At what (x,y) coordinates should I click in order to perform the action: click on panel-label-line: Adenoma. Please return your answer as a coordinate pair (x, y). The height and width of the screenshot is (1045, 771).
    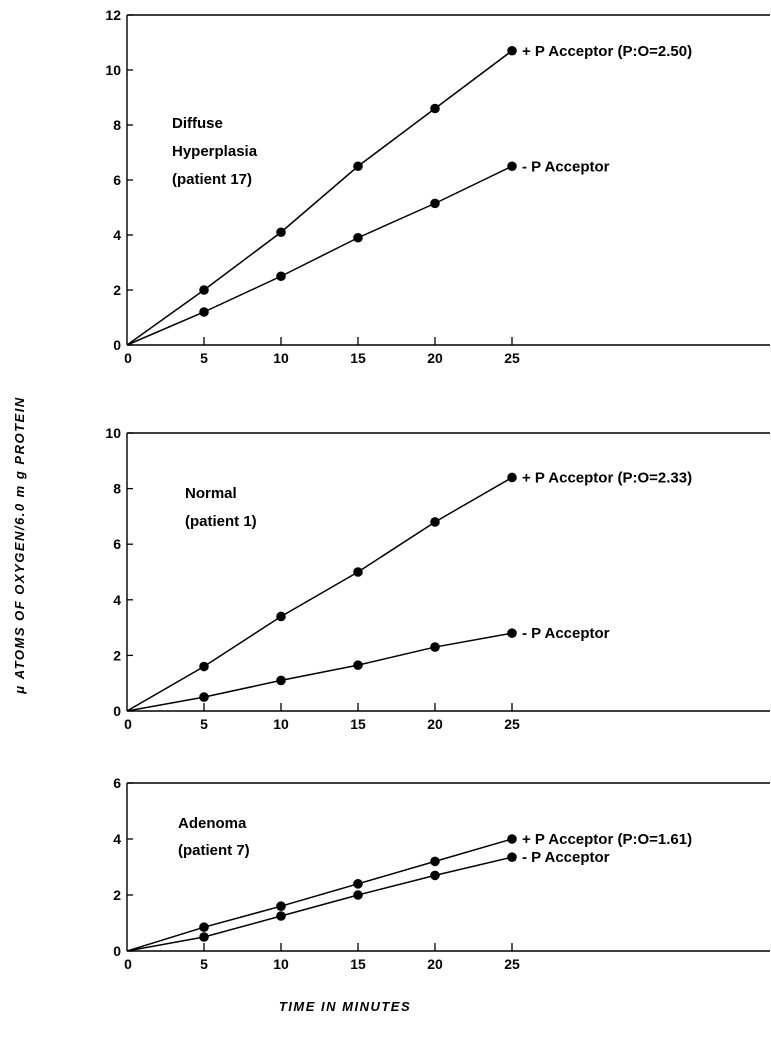
    Looking at the image, I should click on (212, 823).